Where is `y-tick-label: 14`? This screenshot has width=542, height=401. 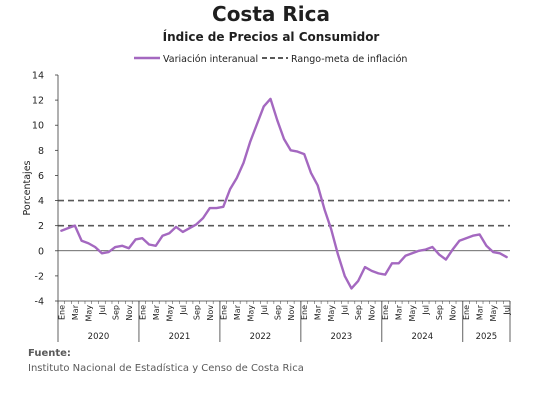 y-tick-label: 14 is located at coordinates (38, 76).